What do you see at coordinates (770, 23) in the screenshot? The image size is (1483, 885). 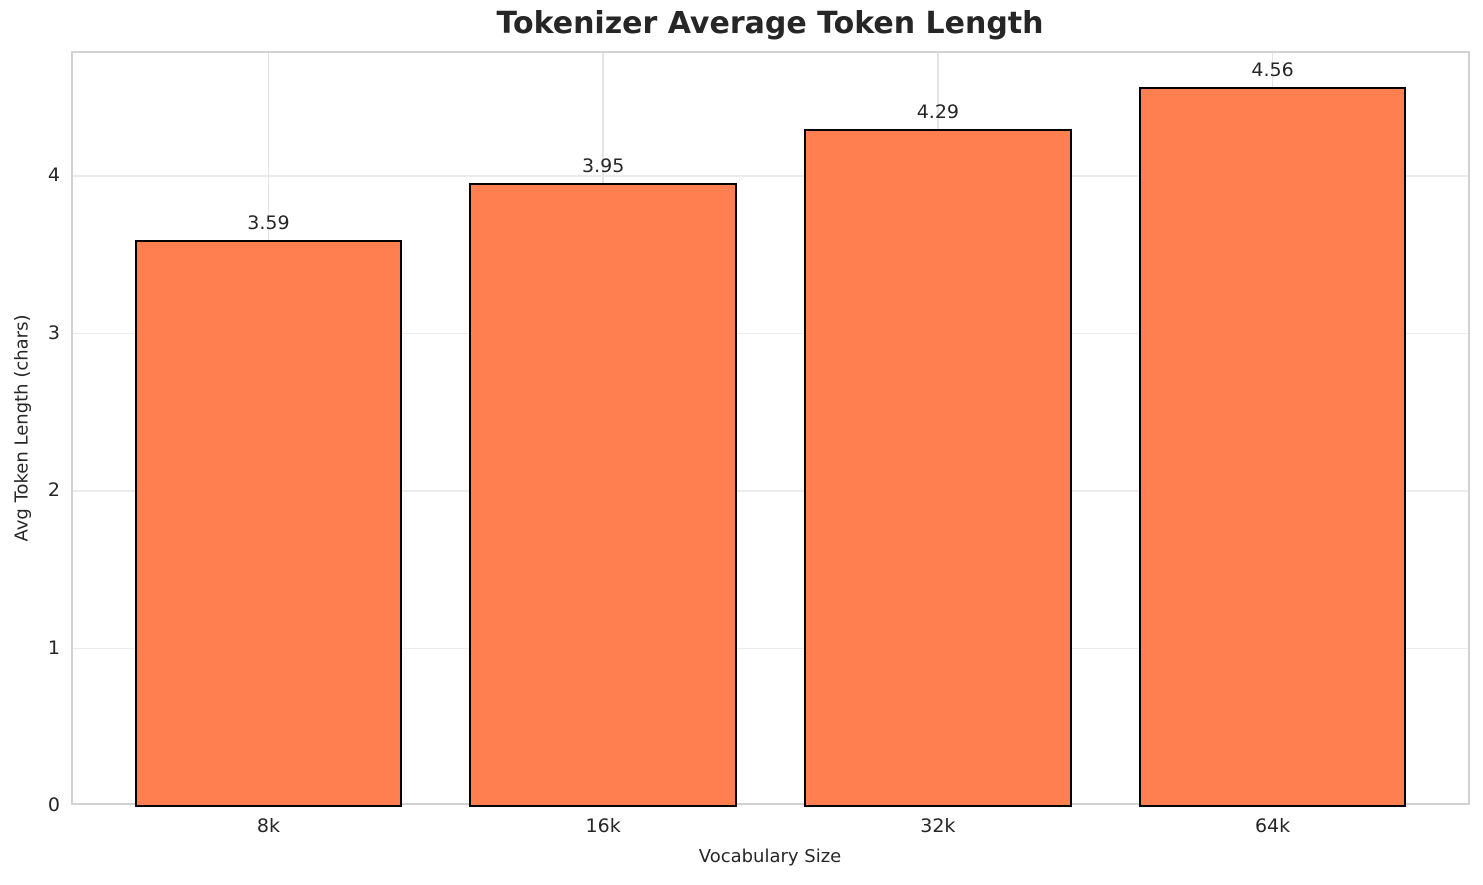 I see `chart-title: Tokenizer Average Token Length` at bounding box center [770, 23].